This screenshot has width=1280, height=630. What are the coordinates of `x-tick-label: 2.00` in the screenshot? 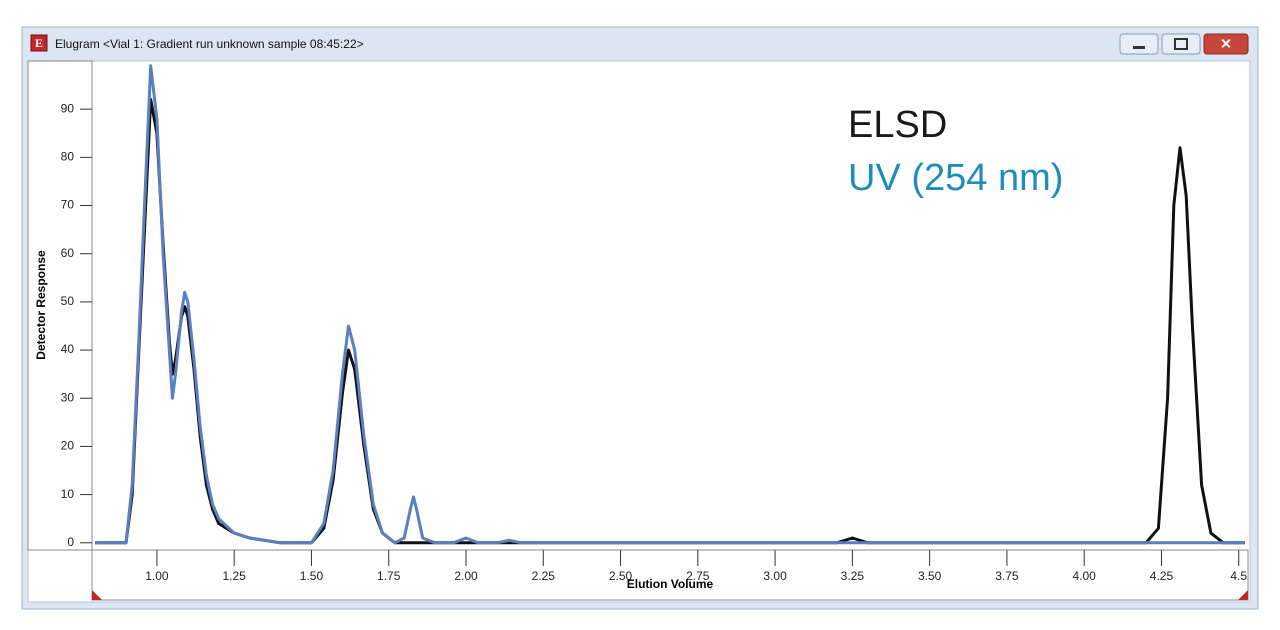 It's located at (466, 576).